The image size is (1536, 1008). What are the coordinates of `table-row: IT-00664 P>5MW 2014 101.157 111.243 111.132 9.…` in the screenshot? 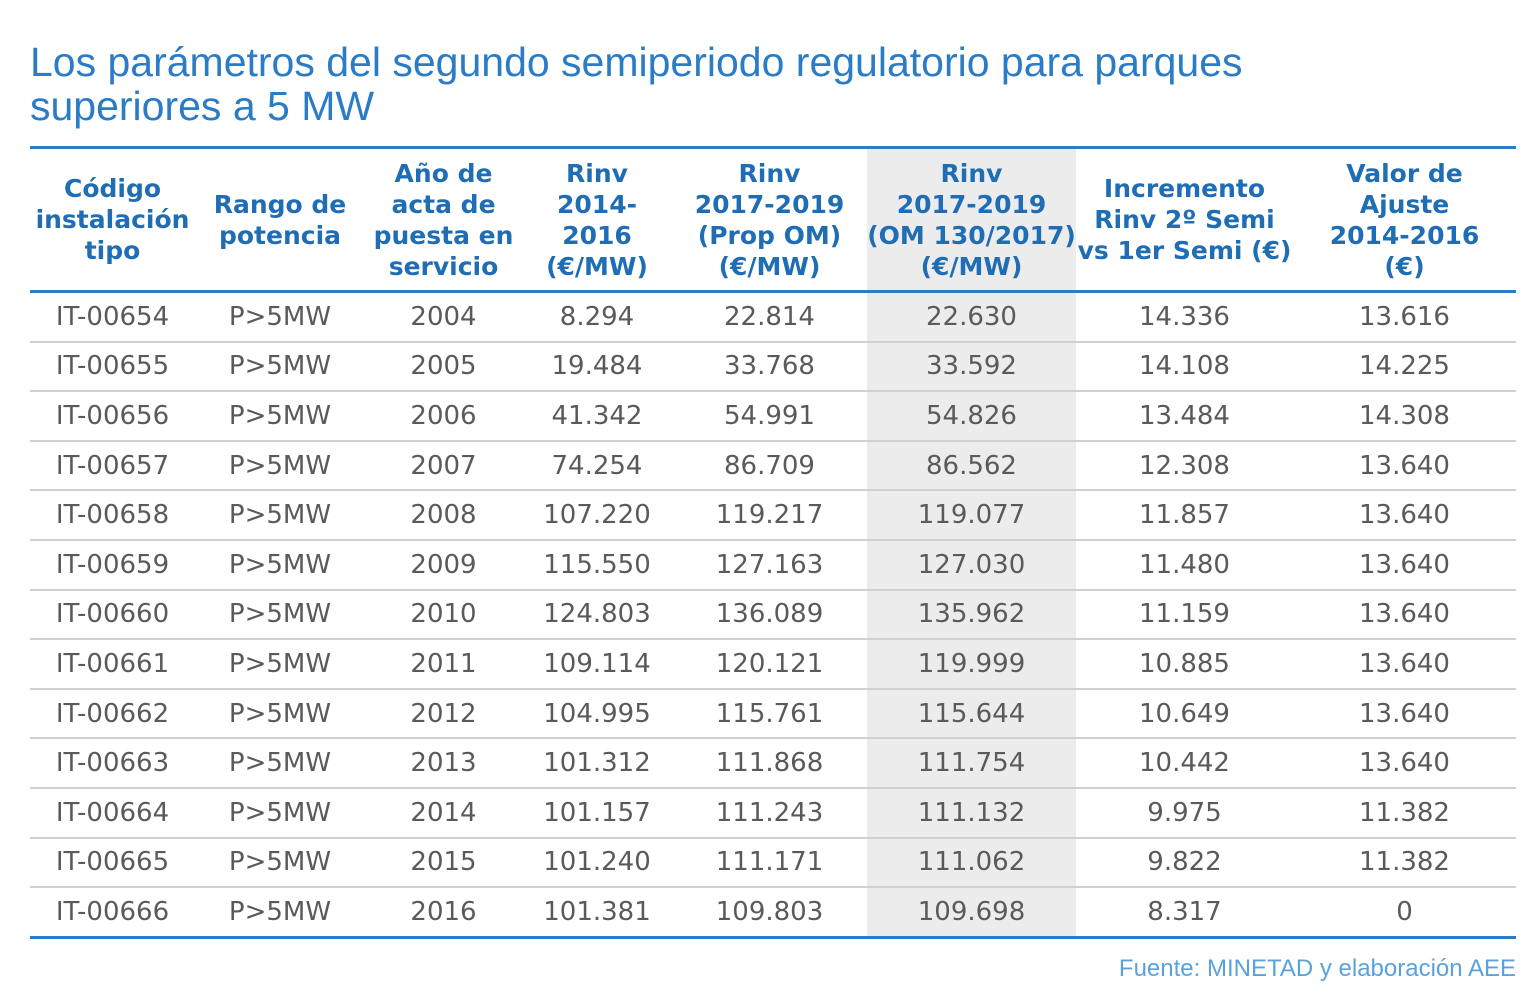 It's located at (773, 813).